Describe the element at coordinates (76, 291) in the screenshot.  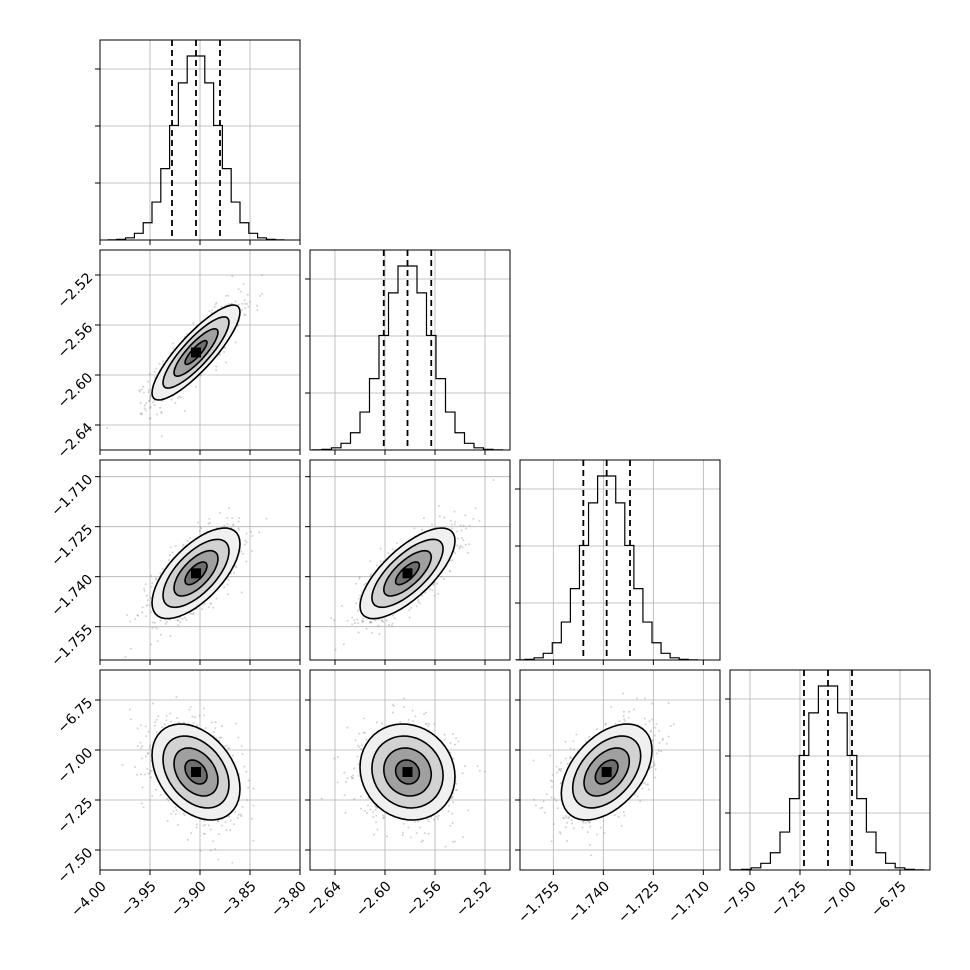
I see `y-tick-label: −2.52` at that location.